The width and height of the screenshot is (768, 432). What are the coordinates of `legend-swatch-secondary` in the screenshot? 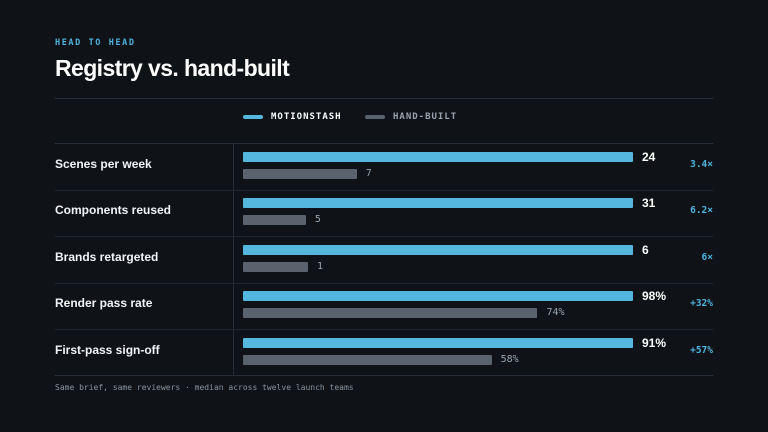 It's located at (375, 117).